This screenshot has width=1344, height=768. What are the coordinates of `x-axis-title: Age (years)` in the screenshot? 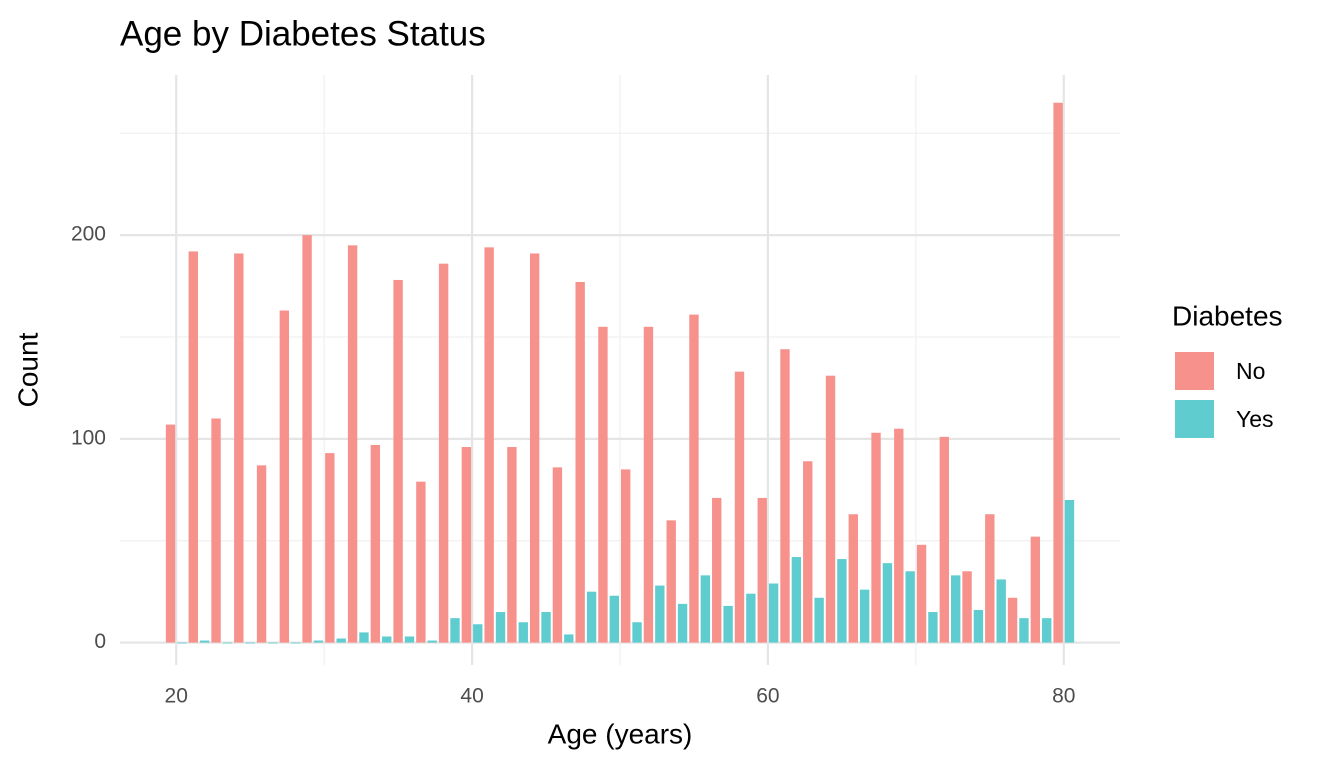 It's located at (620, 733).